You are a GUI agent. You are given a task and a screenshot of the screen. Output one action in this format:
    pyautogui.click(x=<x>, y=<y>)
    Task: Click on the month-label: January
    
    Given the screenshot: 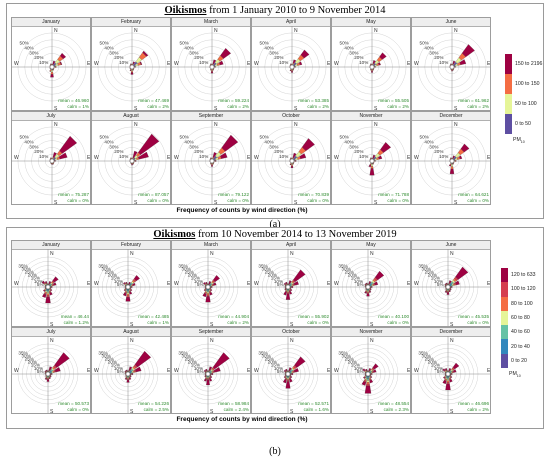 What is the action you would take?
    pyautogui.click(x=51, y=22)
    